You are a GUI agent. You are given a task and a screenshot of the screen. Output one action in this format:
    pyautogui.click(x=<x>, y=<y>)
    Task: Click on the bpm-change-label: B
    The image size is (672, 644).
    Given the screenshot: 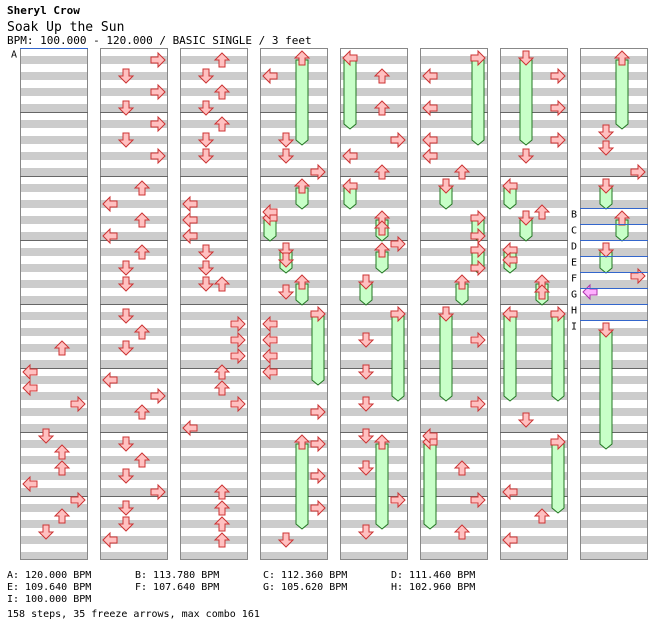 What is the action you would take?
    pyautogui.click(x=574, y=215)
    